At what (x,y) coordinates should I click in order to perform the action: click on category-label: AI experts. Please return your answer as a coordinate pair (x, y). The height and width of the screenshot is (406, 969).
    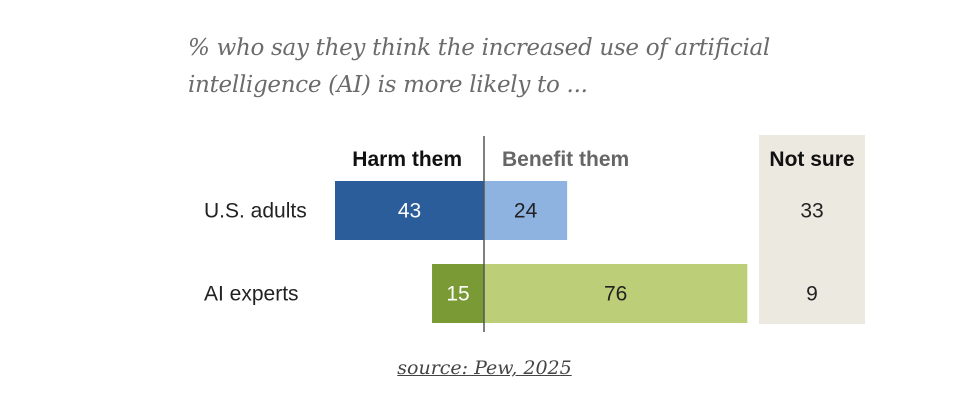
    Looking at the image, I should click on (251, 294).